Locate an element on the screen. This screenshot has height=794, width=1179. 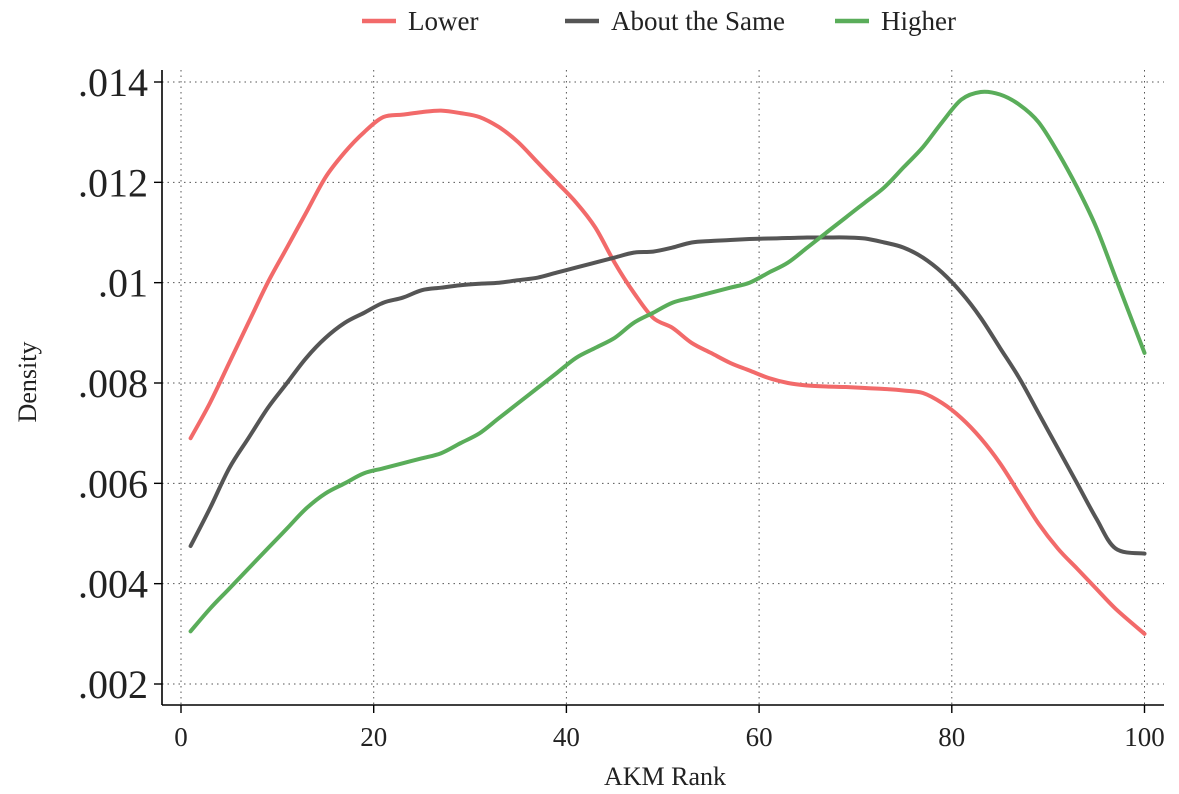
y-tick-label: .004 is located at coordinates (113, 584).